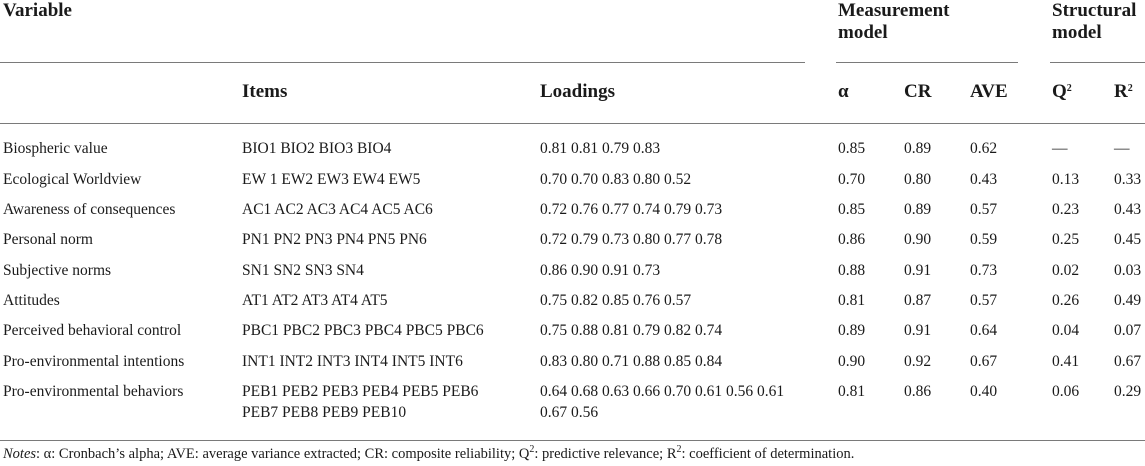 The height and width of the screenshot is (466, 1145). Describe the element at coordinates (92, 330) in the screenshot. I see `cell-variable: Perceived behavioral control` at that location.